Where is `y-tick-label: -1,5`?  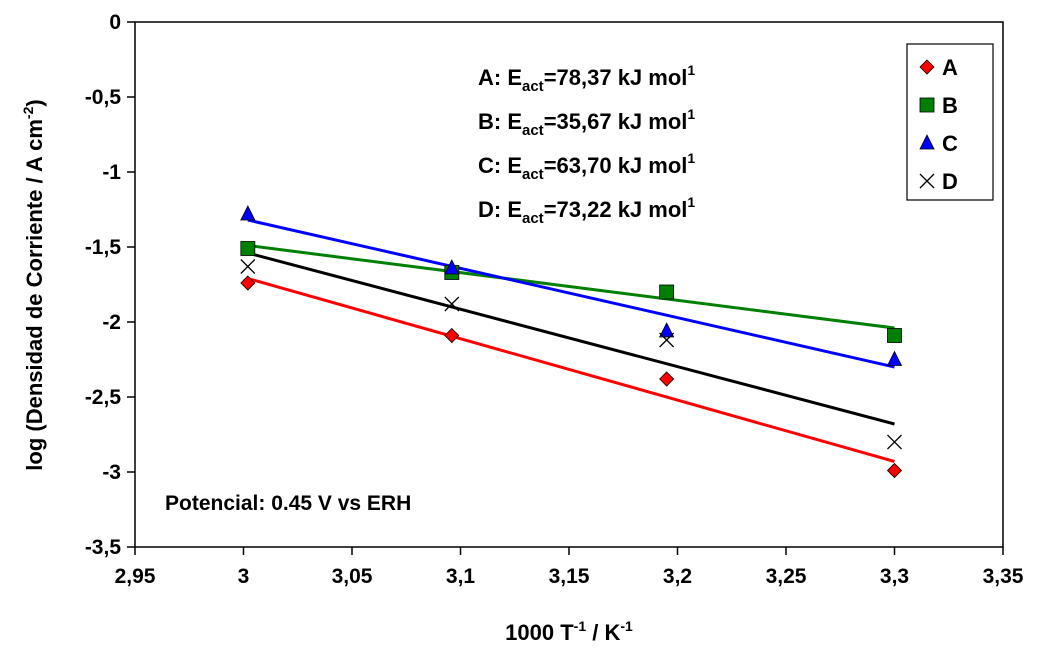 y-tick-label: -1,5 is located at coordinates (103, 247).